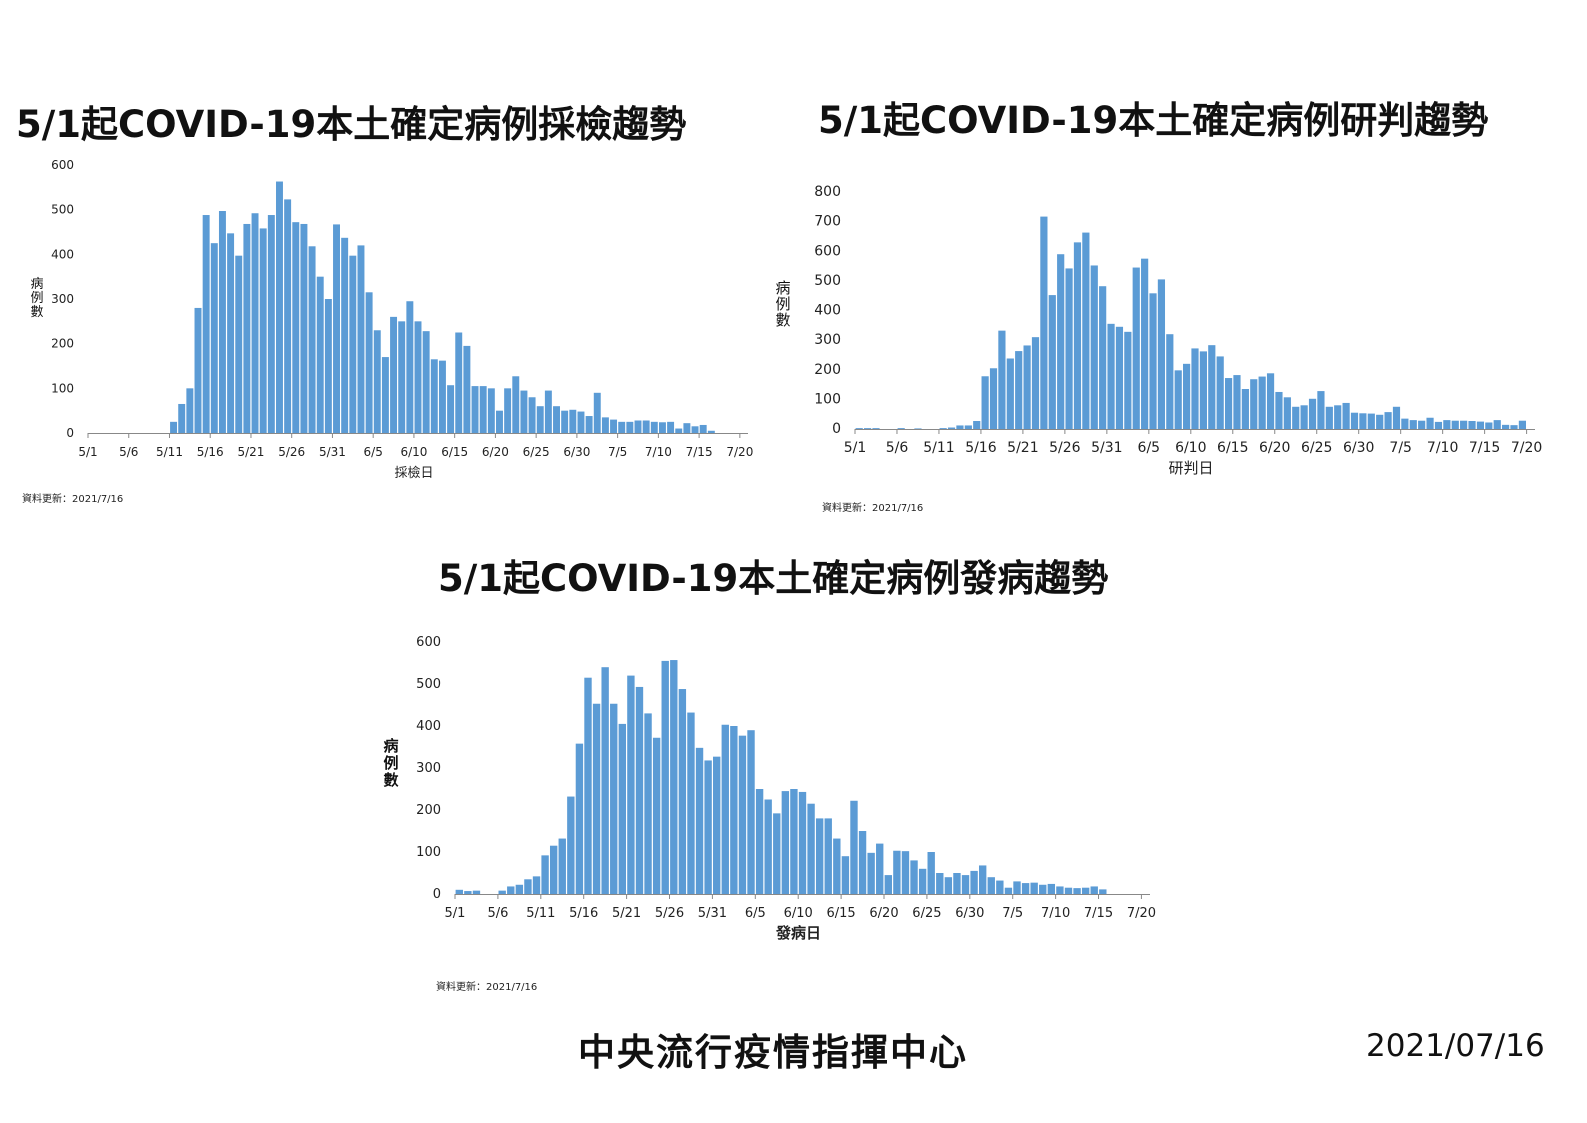 The image size is (1587, 1123). What do you see at coordinates (62, 388) in the screenshot?
I see `y-tick-label: 100` at bounding box center [62, 388].